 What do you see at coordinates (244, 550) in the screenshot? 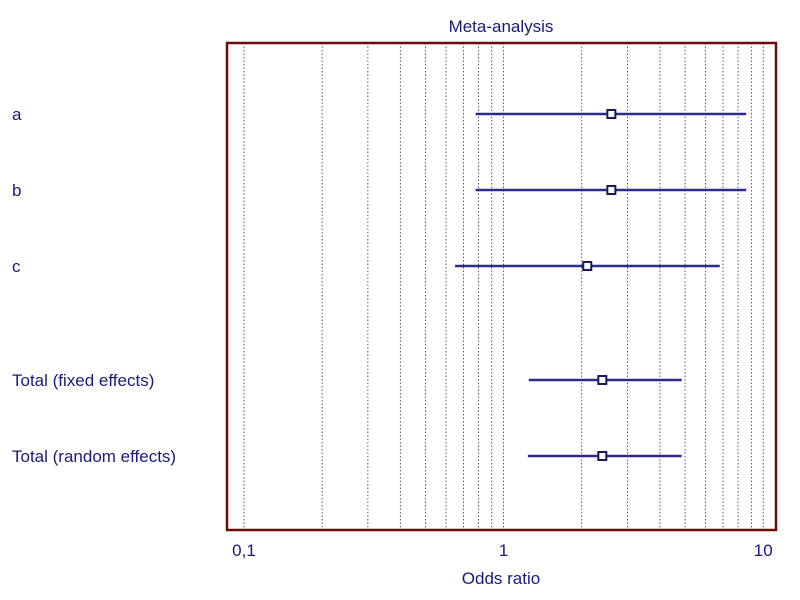
I see `x-tick-label: 0,1` at bounding box center [244, 550].